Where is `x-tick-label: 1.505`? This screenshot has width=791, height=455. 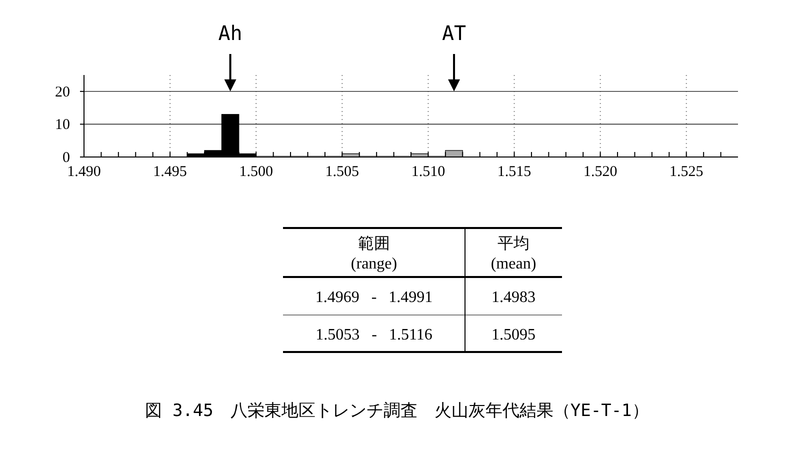 x-tick-label: 1.505 is located at coordinates (342, 172).